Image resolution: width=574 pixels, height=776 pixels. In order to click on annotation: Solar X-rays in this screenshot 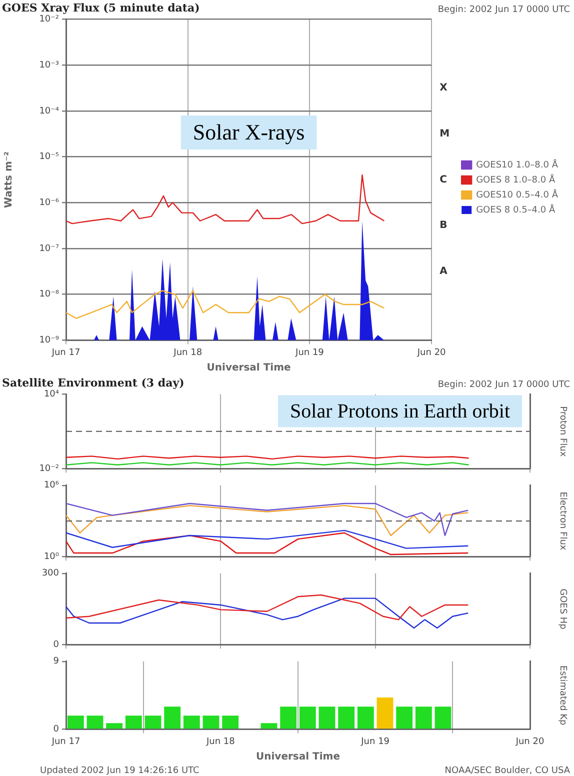, I will do `click(248, 131)`.